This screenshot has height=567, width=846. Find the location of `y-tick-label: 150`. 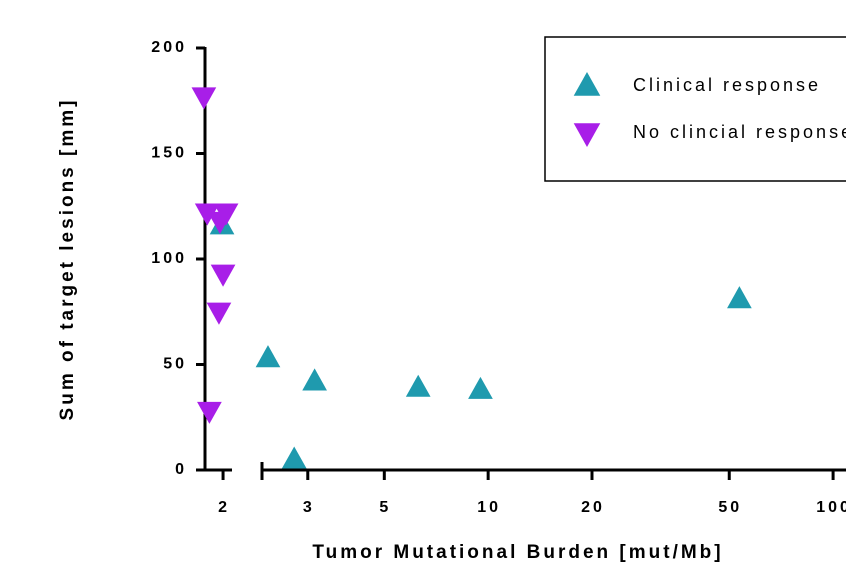

y-tick-label: 150 is located at coordinates (169, 153).